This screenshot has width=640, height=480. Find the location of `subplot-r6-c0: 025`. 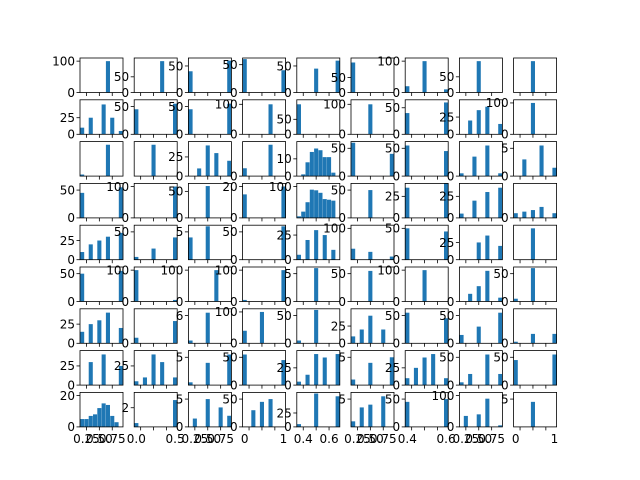

subplot-r6-c0: 025 is located at coordinates (92, 329).